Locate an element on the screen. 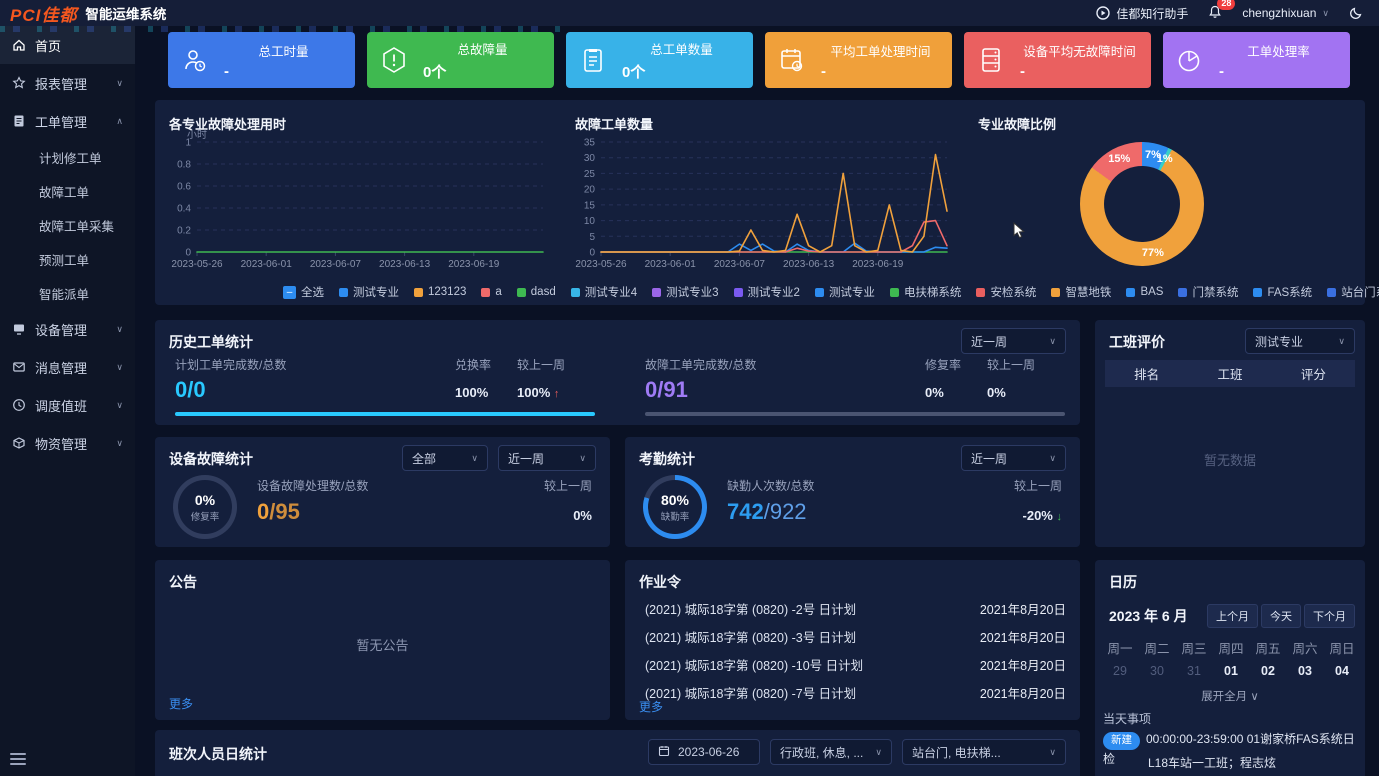  worker-clock-icon is located at coordinates (196, 60).